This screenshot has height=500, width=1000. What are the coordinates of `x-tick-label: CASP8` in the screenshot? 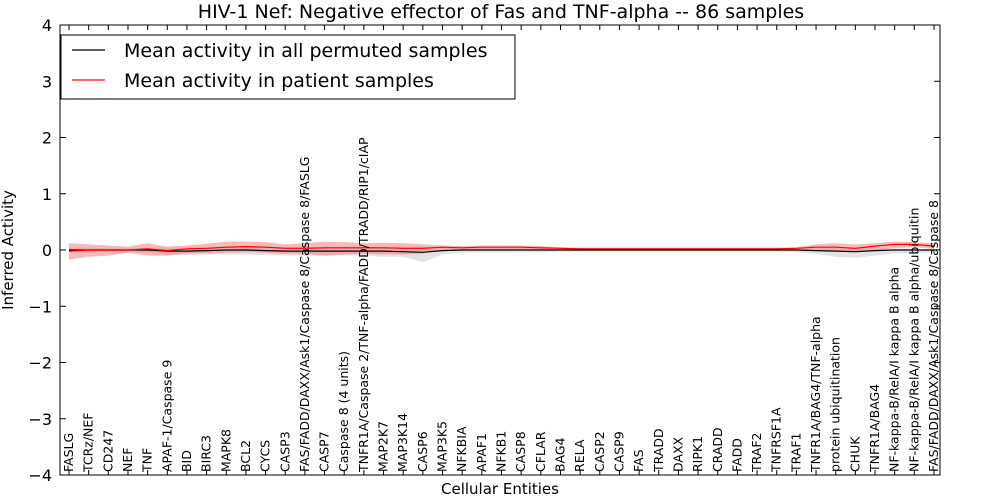 It's located at (520, 451).